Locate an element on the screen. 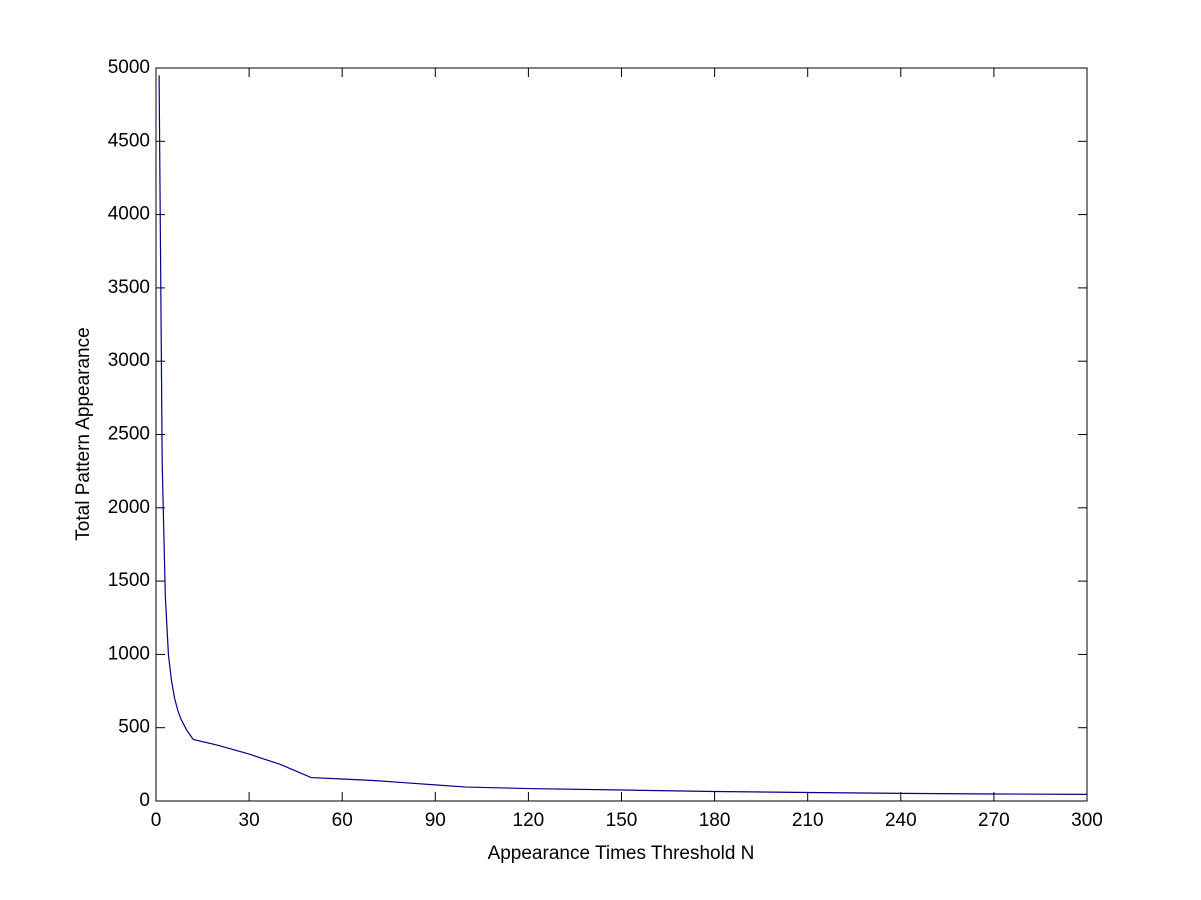 This screenshot has width=1201, height=900. x-tick-label: 60 is located at coordinates (342, 820).